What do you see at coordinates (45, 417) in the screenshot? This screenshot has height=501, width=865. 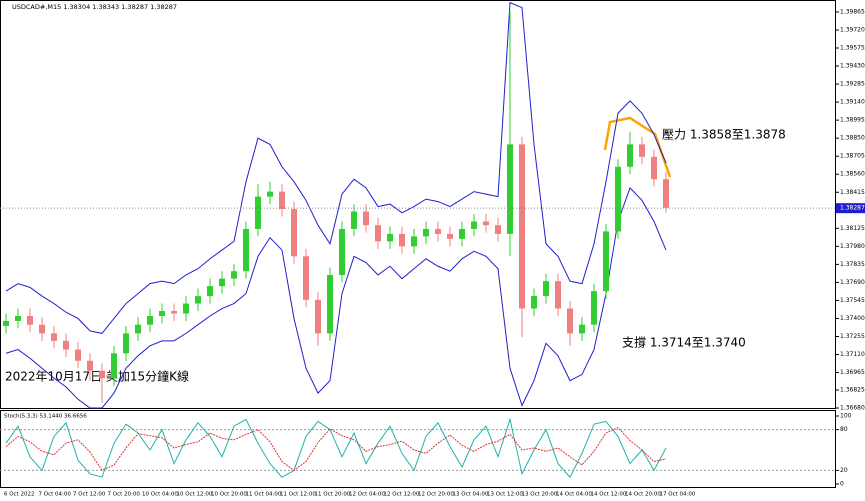 I see `stoch-header: Stoch(5,3,3) 53.1440 36.6656` at bounding box center [45, 417].